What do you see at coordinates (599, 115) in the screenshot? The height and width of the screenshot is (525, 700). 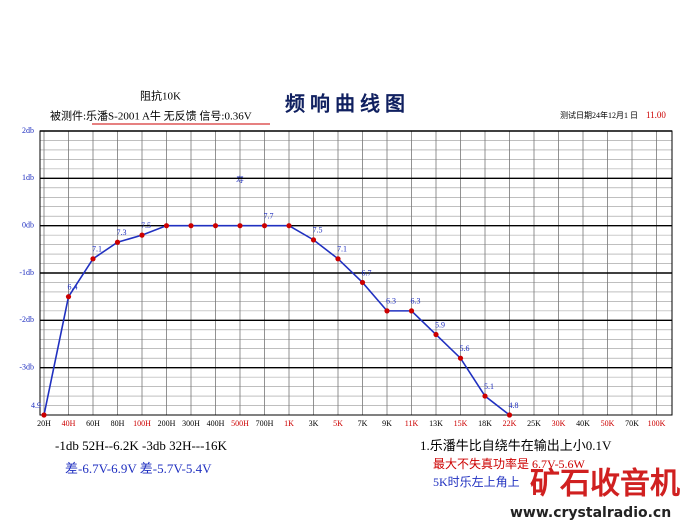 I see `date: 测试日期24年12月1 日` at bounding box center [599, 115].